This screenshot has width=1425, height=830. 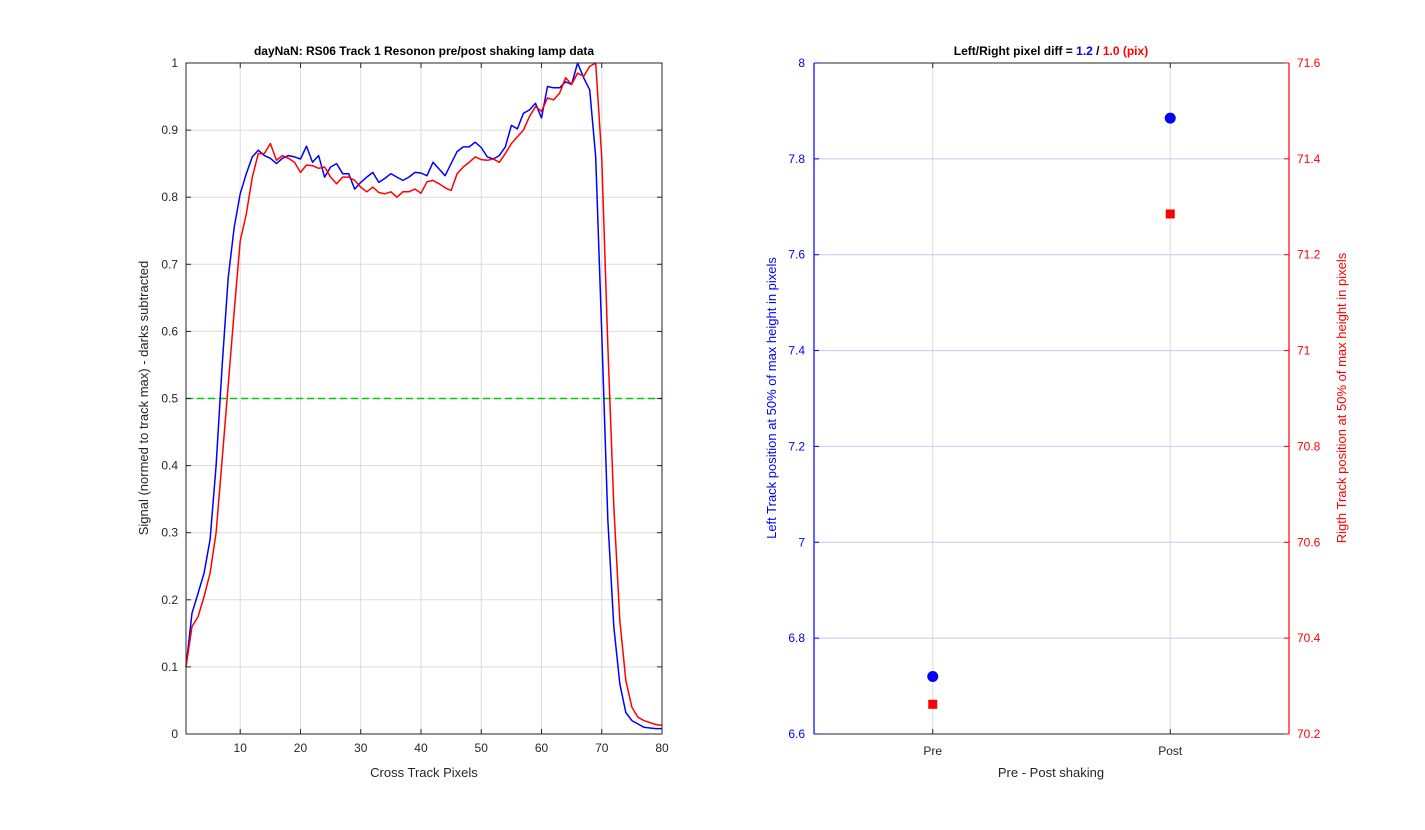 What do you see at coordinates (1304, 351) in the screenshot?
I see `right-right-y-tick-label: 71` at bounding box center [1304, 351].